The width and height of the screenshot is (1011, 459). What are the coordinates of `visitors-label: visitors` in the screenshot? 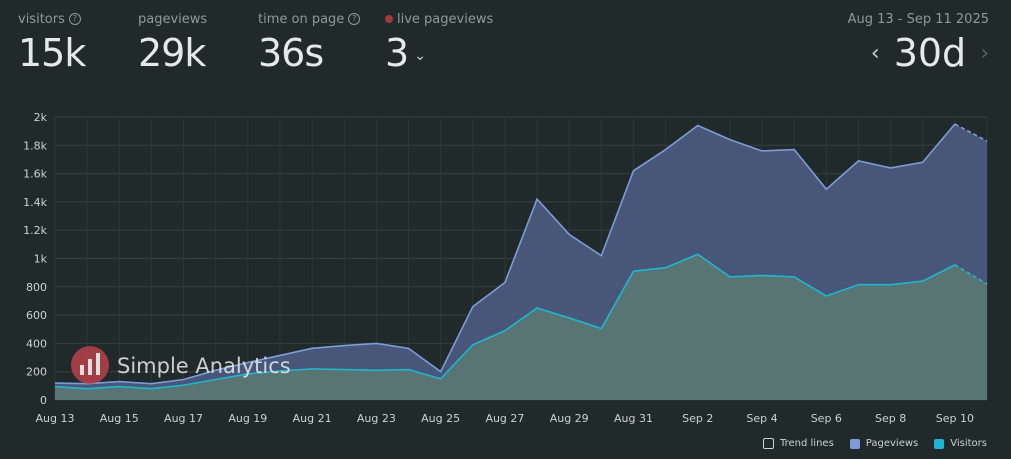 It's located at (41, 19).